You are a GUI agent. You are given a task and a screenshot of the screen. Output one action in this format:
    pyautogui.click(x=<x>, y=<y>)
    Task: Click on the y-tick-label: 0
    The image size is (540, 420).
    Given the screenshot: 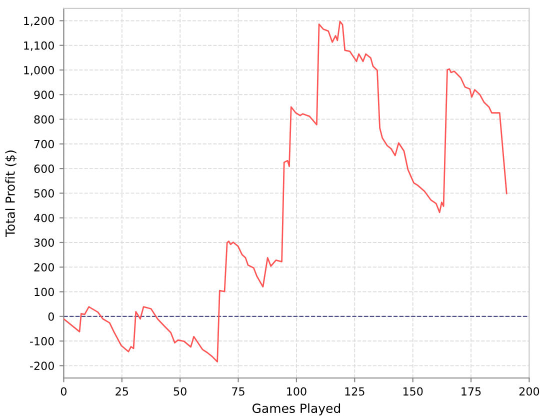 What is the action you would take?
    pyautogui.click(x=51, y=316)
    